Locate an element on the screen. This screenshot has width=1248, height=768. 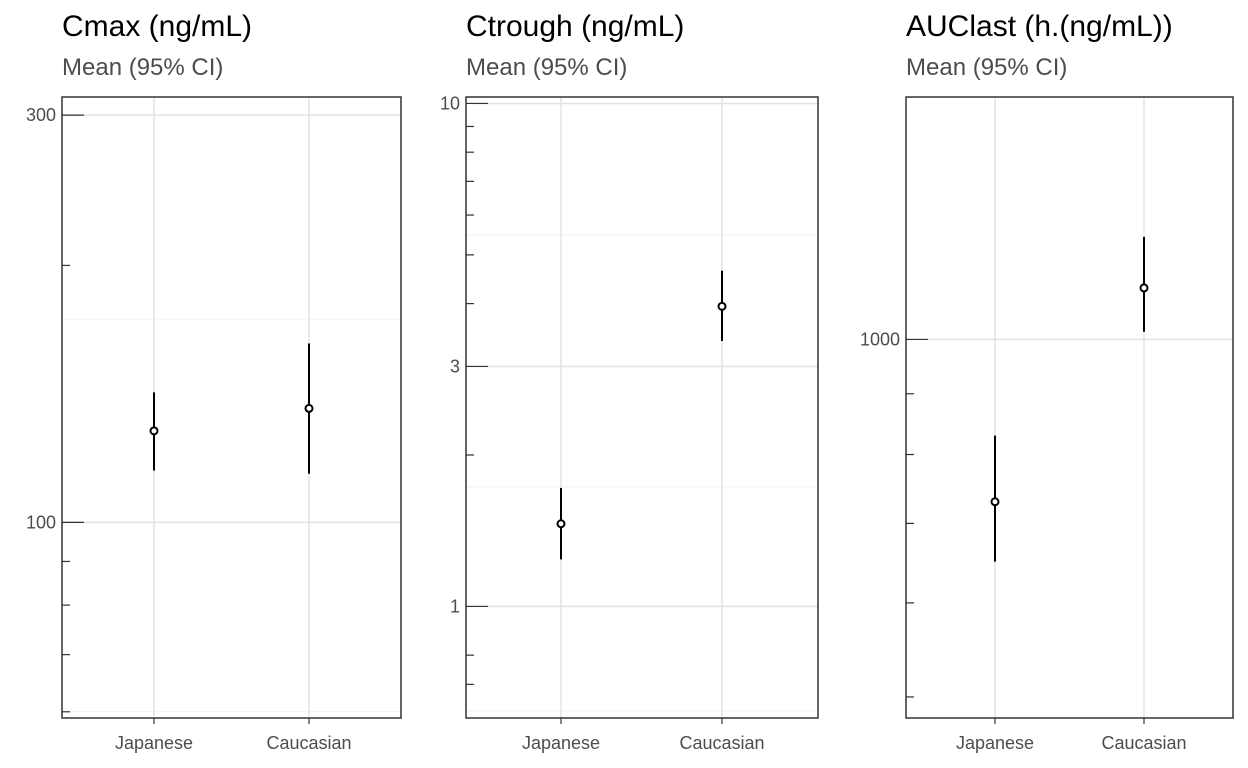
y-tick-label: 100 is located at coordinates (41, 522).